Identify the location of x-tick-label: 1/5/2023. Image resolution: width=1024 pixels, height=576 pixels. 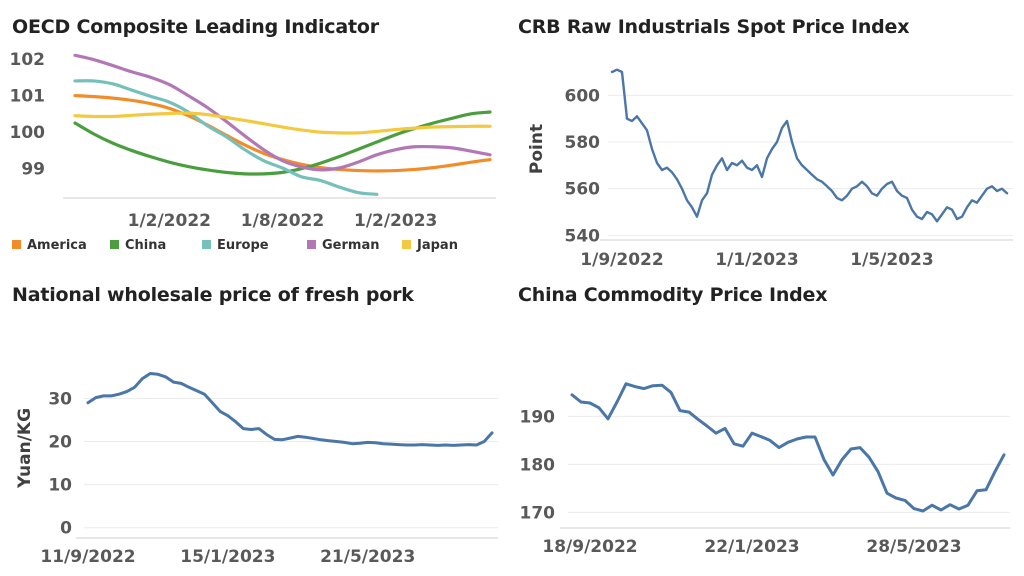
(891, 260).